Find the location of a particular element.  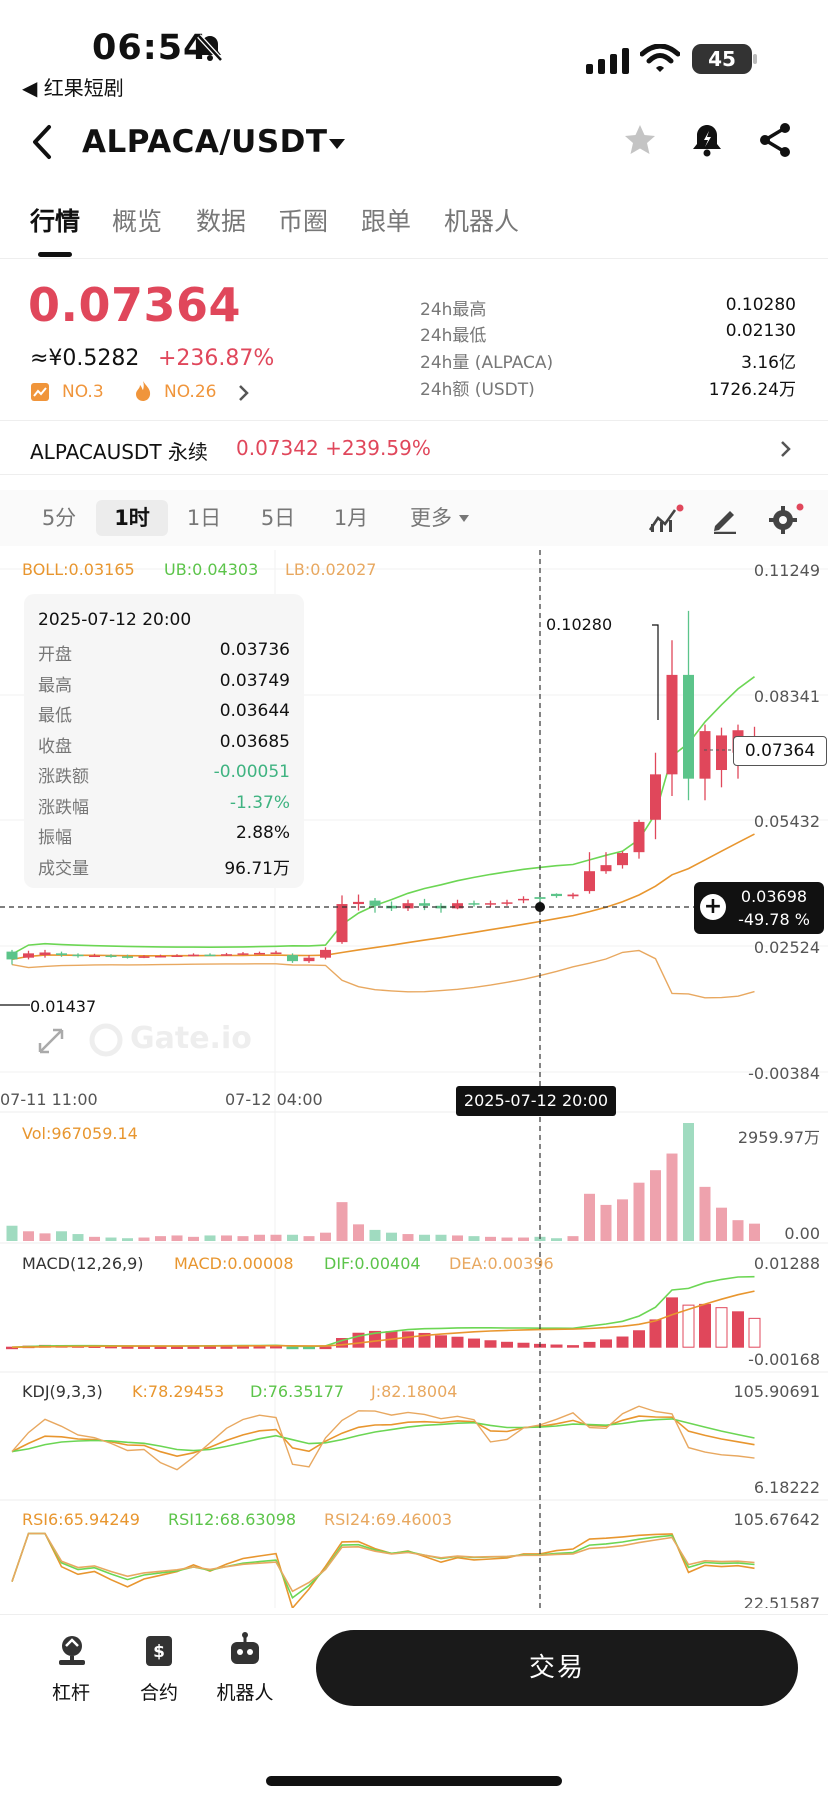

rsi6-line is located at coordinates (383, 1570).